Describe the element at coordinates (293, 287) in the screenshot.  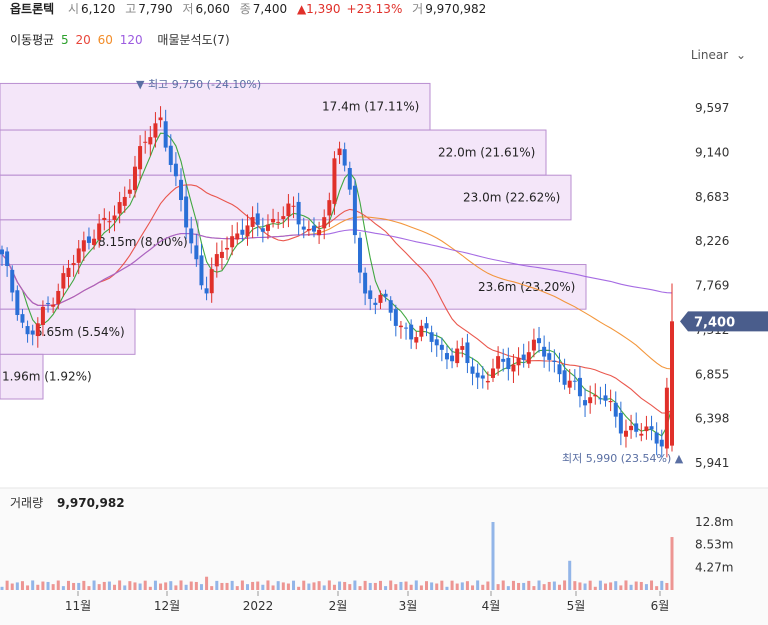
I see `volume-profile-bar` at that location.